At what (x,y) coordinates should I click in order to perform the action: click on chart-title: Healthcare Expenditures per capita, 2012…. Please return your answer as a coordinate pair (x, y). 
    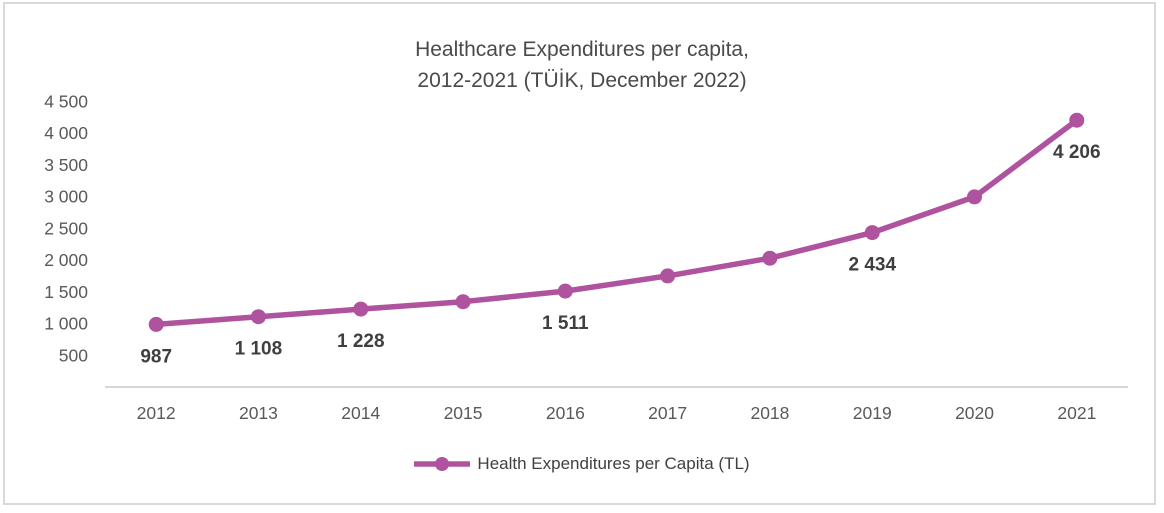
    Looking at the image, I should click on (582, 65).